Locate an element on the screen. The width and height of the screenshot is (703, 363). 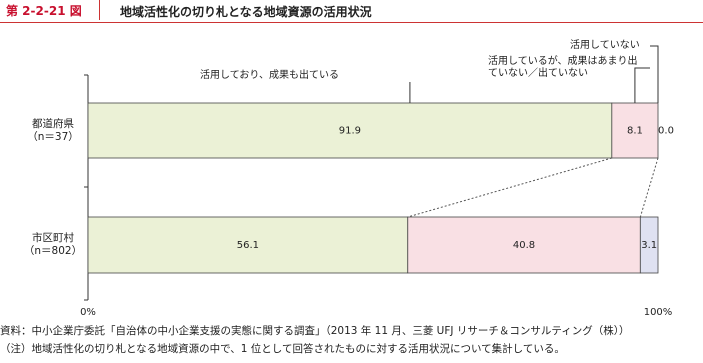
category-label: 都道府県 （n＝37） is located at coordinates (53, 130).